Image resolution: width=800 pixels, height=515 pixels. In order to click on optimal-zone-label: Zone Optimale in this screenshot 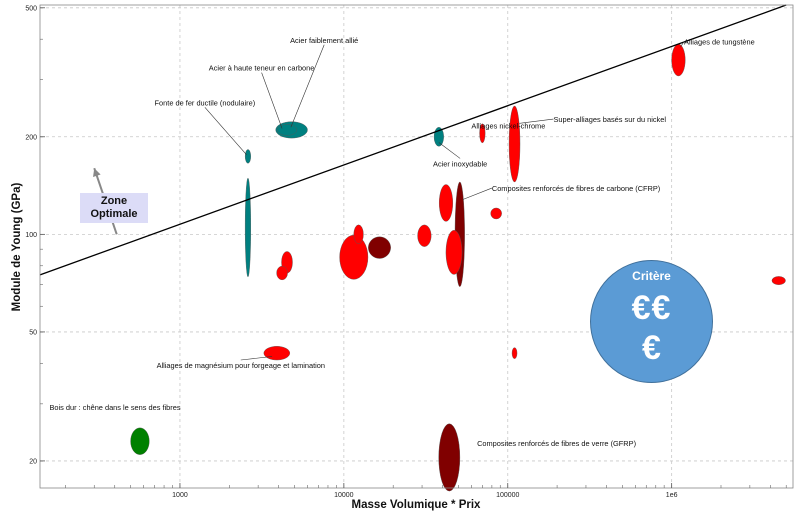, I will do `click(114, 208)`.